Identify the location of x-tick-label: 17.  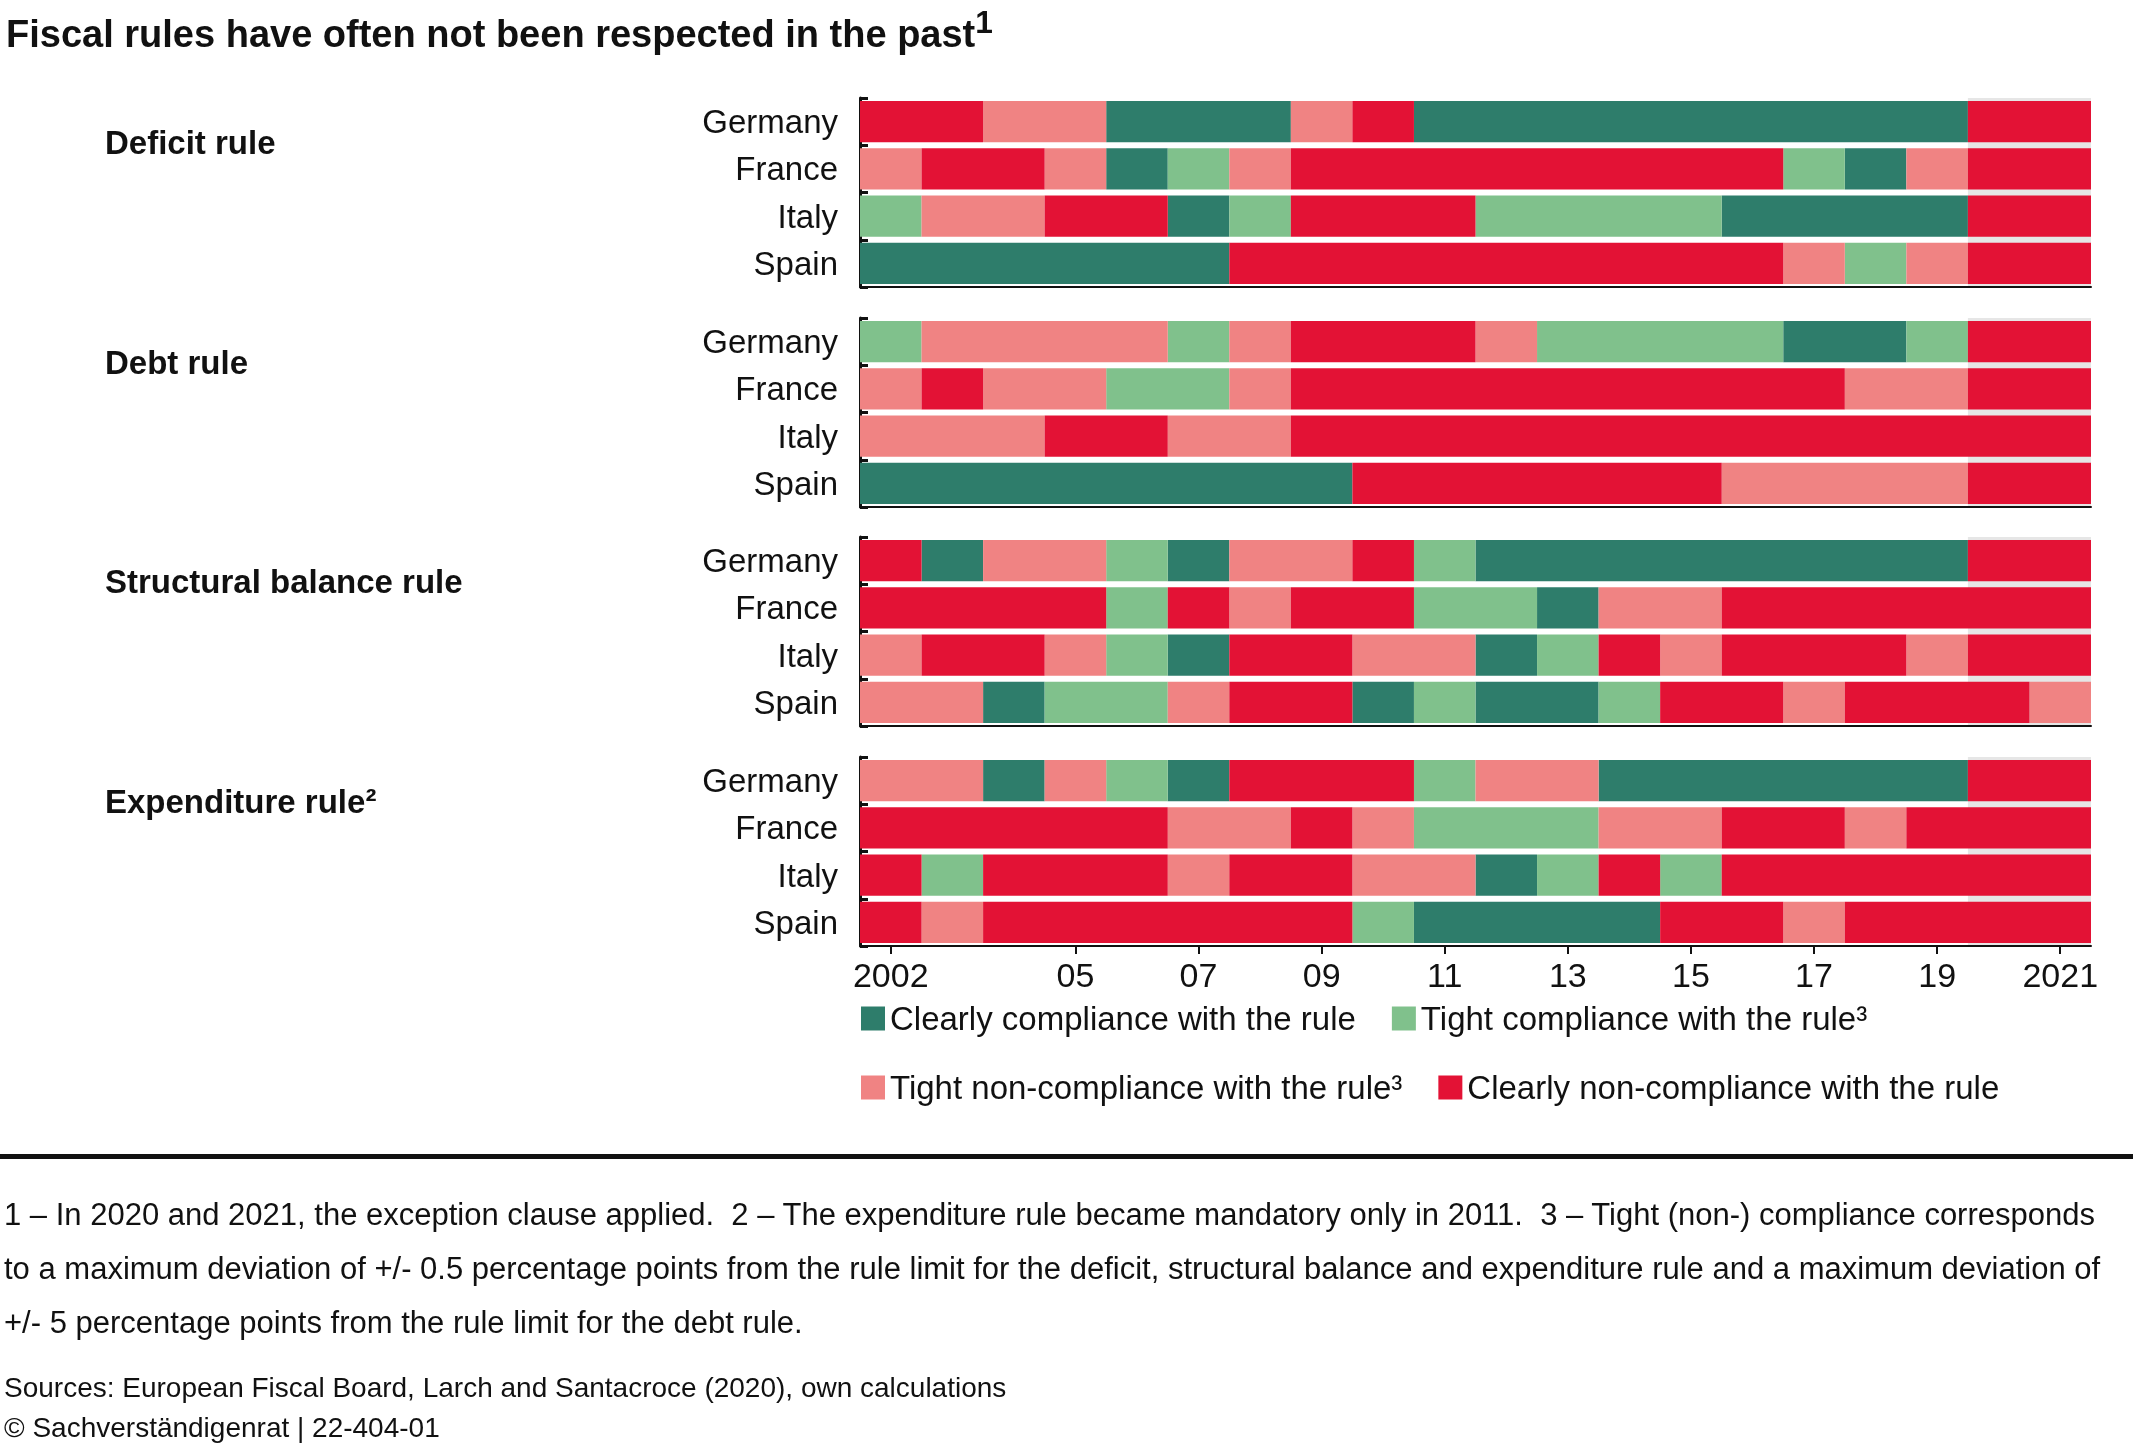
(1814, 974).